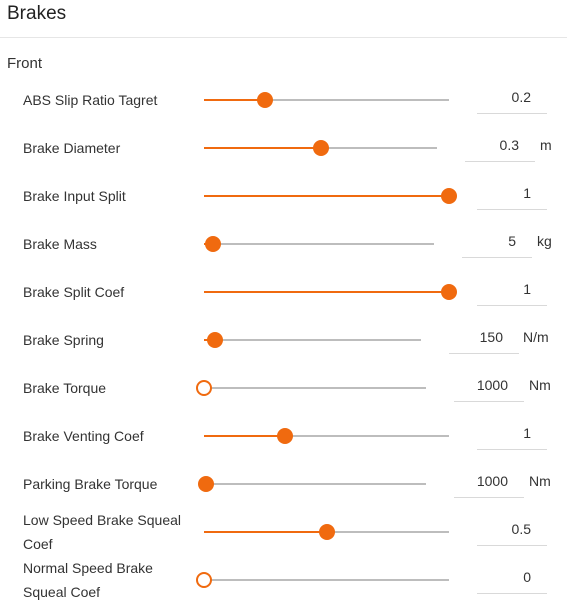  I want to click on row-label: Normal Speed Brake Squeal Coef, so click(88, 580).